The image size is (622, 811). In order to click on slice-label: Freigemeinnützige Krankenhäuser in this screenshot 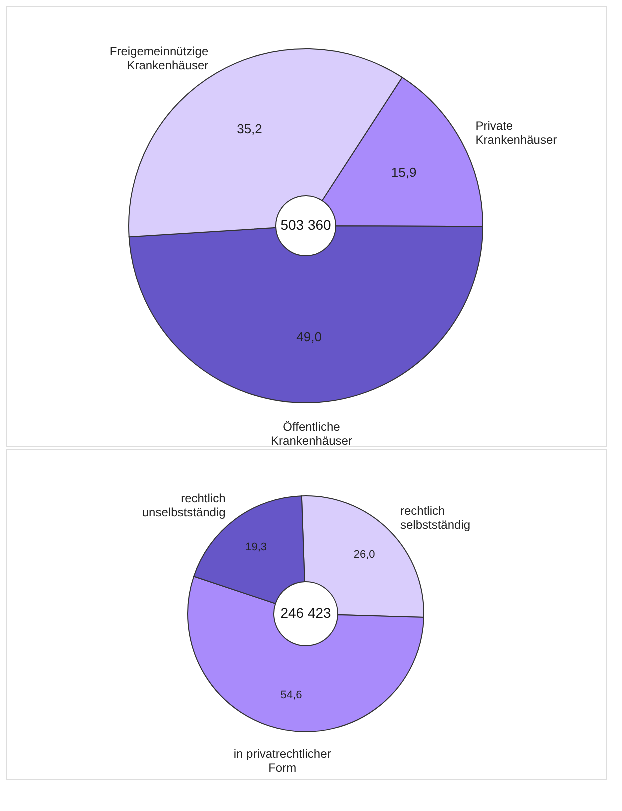, I will do `click(159, 58)`.